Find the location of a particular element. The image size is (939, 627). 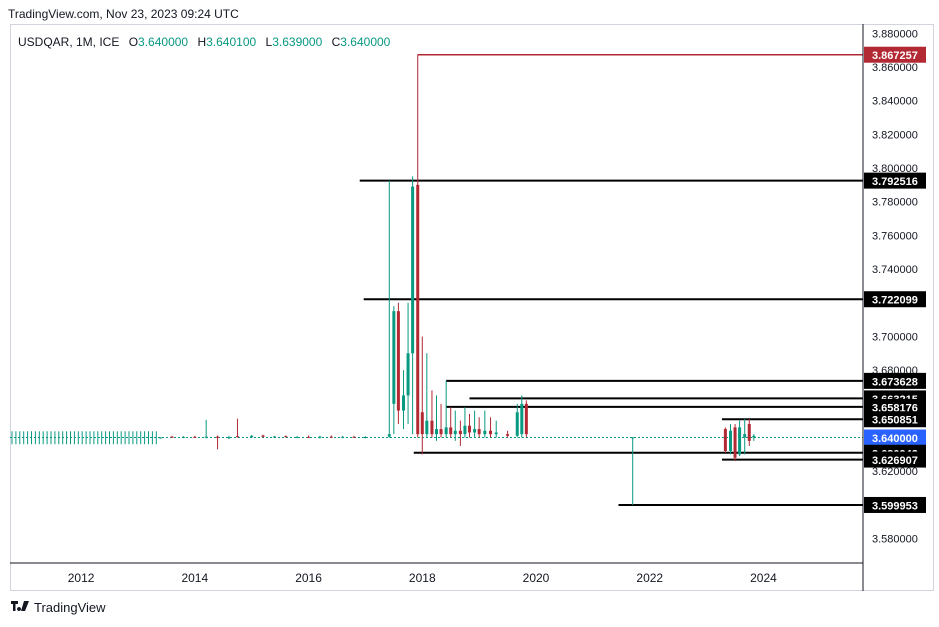

y-tick-label: 3.840000 is located at coordinates (895, 102).